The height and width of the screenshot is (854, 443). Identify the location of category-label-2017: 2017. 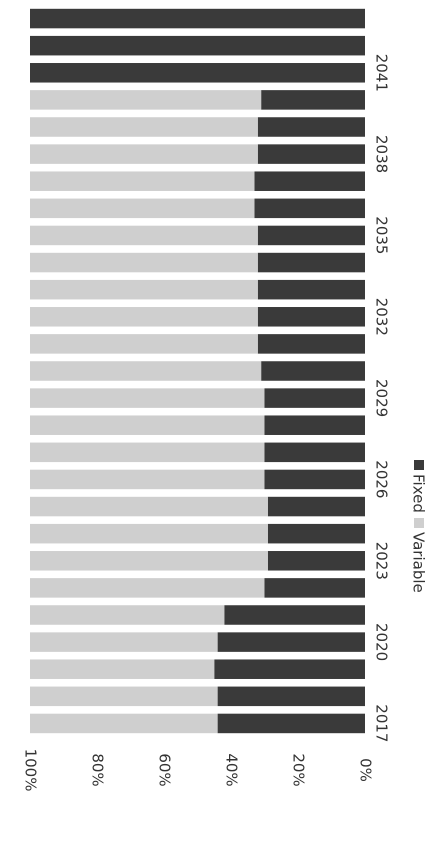
(382, 723).